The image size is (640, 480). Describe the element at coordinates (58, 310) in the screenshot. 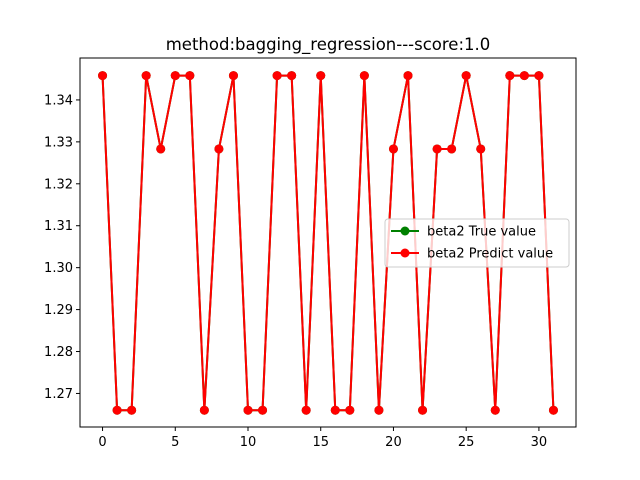

I see `y-tick-label: 1.29` at that location.